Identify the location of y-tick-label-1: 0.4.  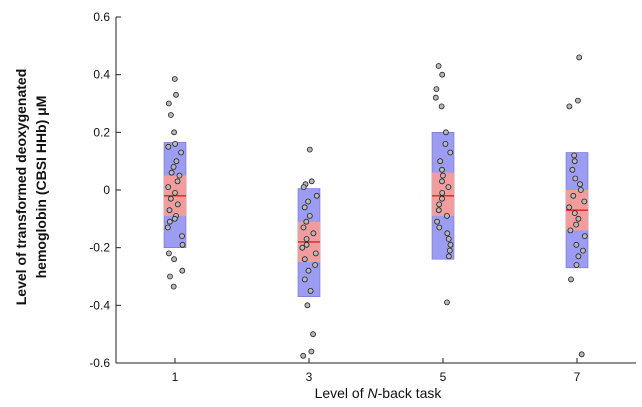
(101, 75).